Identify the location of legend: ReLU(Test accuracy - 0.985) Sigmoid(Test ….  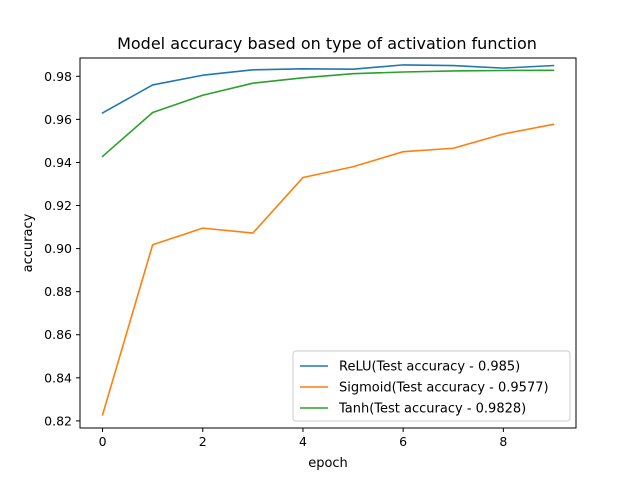
(431, 386).